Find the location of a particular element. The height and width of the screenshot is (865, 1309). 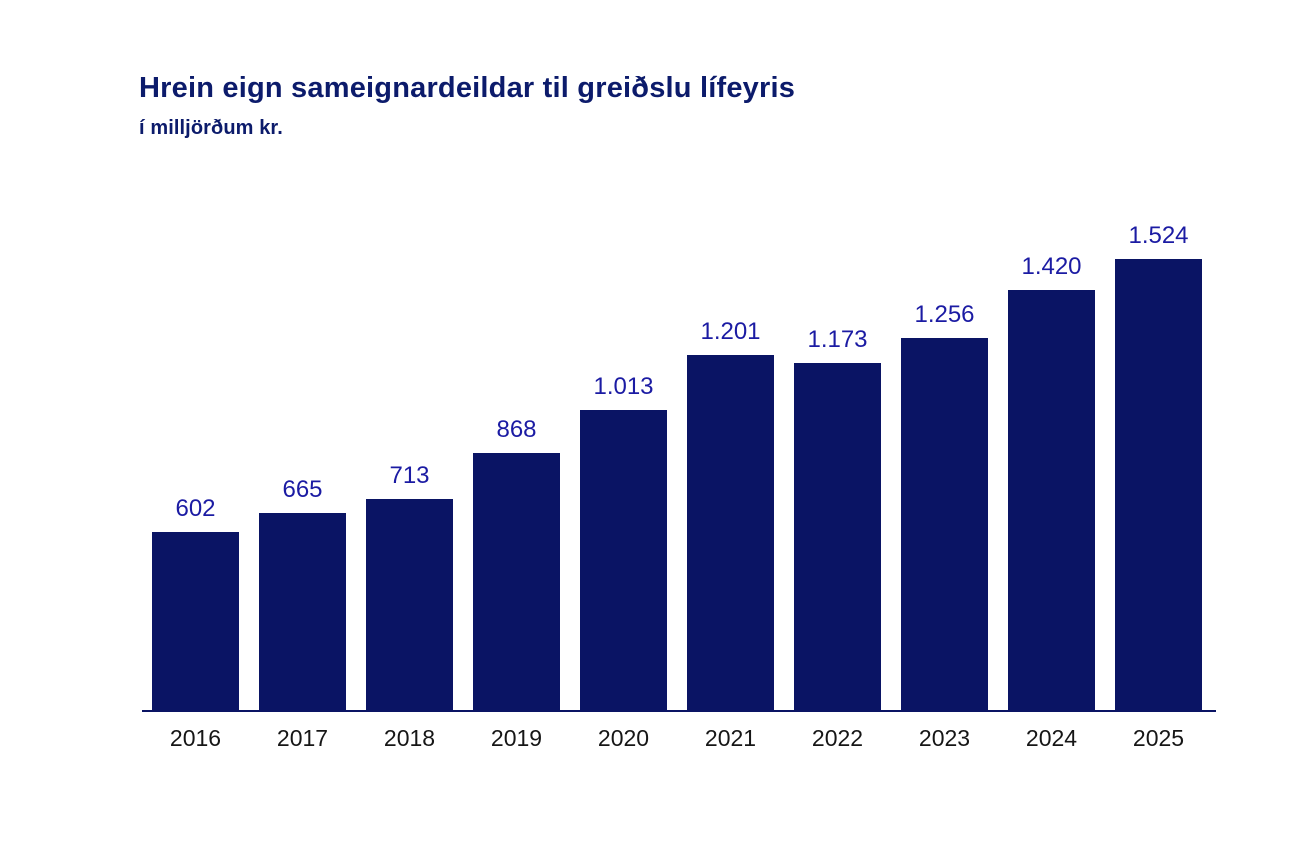

x-axis-tick-label: 2021 is located at coordinates (730, 738).